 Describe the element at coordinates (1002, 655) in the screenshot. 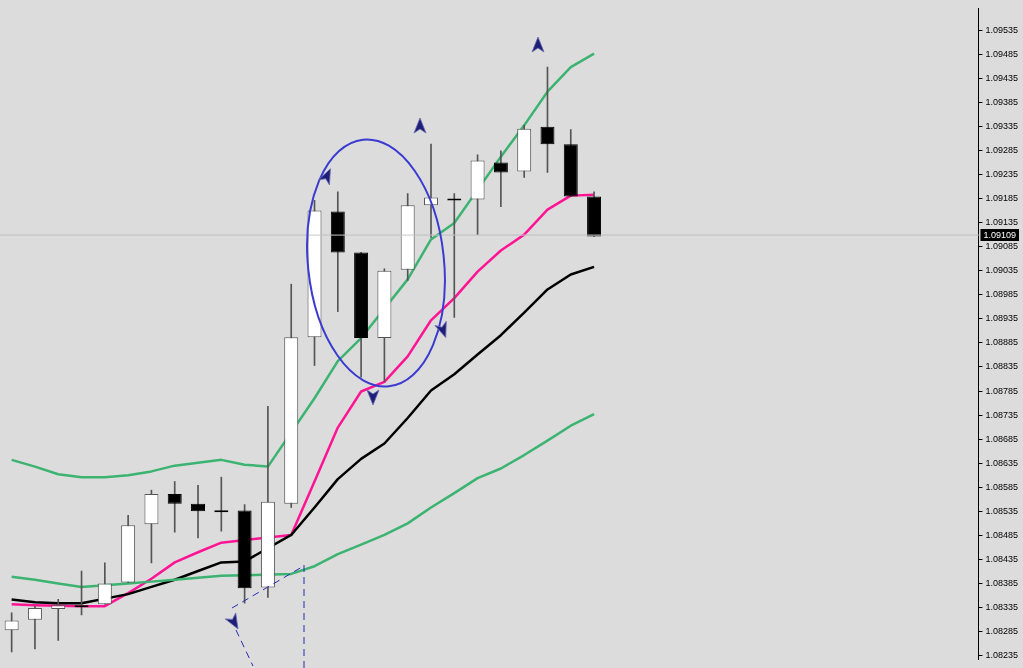

I see `y-tick-label: 1.08235` at that location.